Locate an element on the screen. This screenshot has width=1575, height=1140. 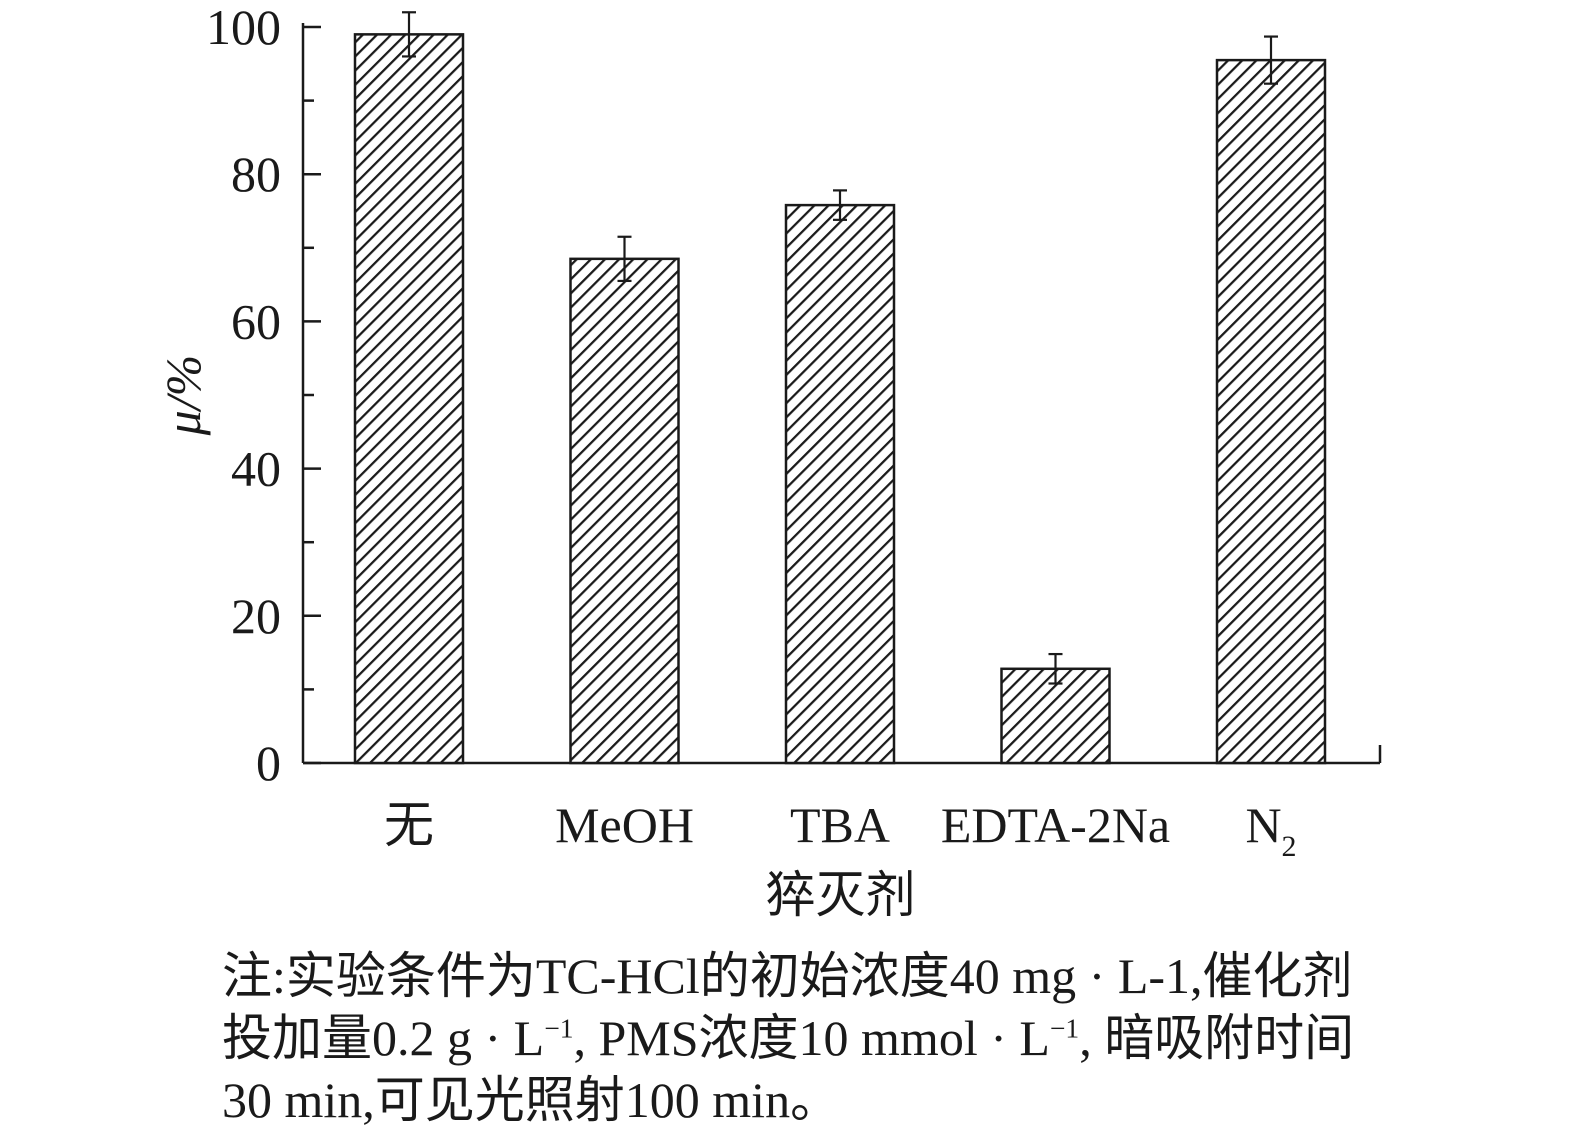
x-tick-label: TBA is located at coordinates (840, 825).